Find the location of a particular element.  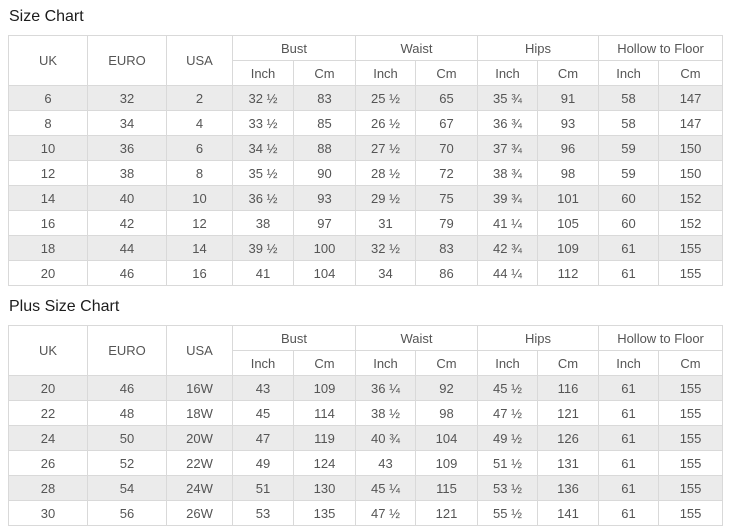

table-cell: 45 ½ is located at coordinates (508, 388).